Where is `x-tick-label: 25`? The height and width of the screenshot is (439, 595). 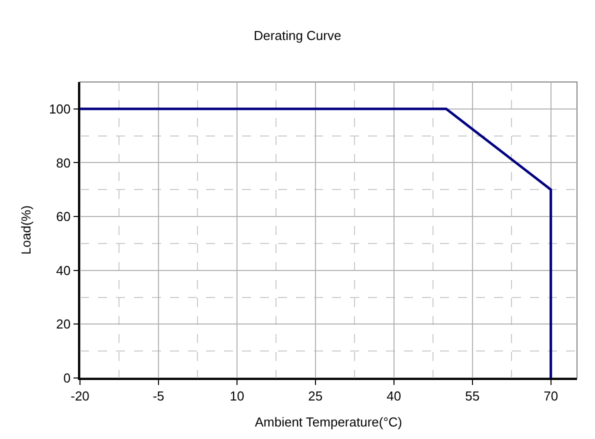 x-tick-label: 25 is located at coordinates (315, 396).